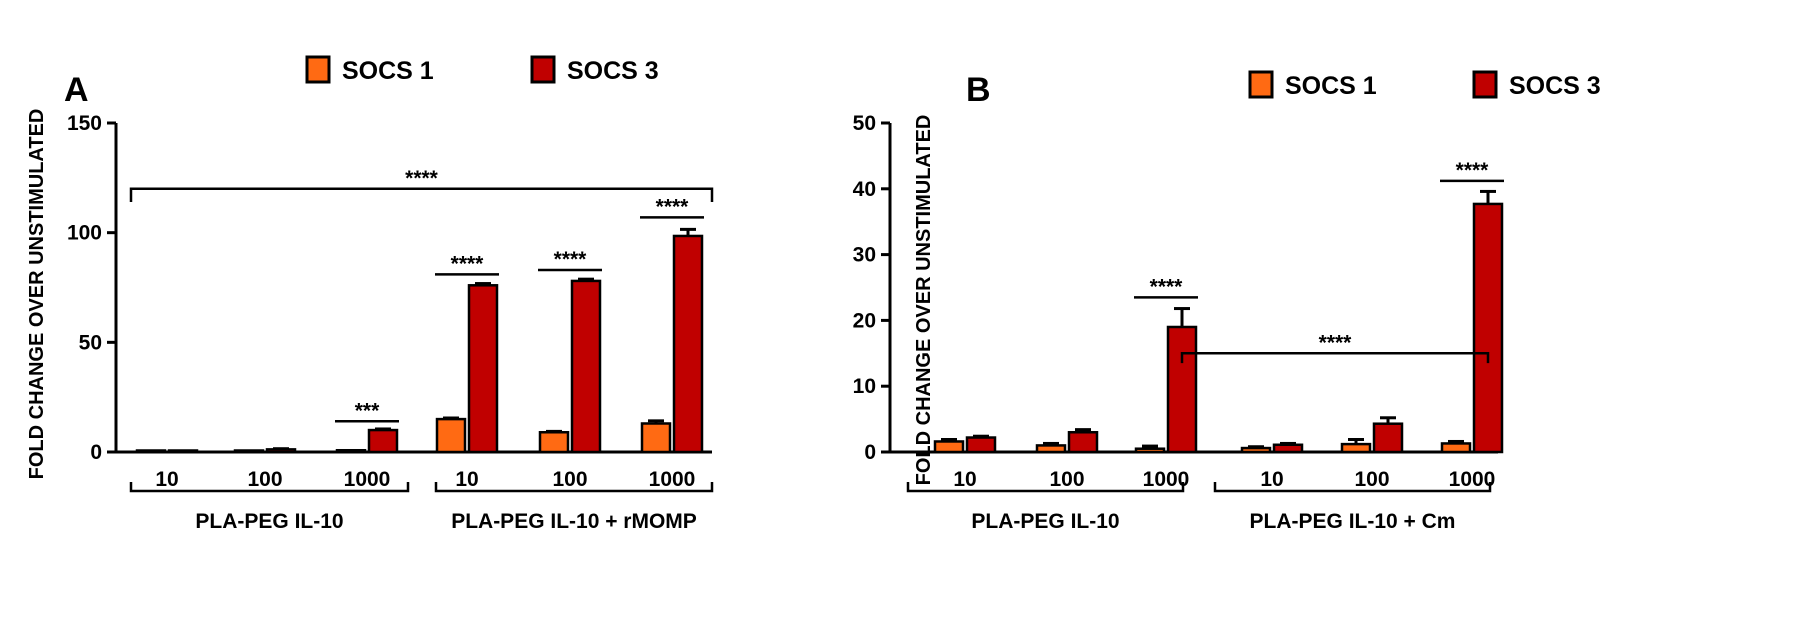 This screenshot has height=632, width=1804. Describe the element at coordinates (864, 189) in the screenshot. I see `y-tick-label-b: 40` at that location.